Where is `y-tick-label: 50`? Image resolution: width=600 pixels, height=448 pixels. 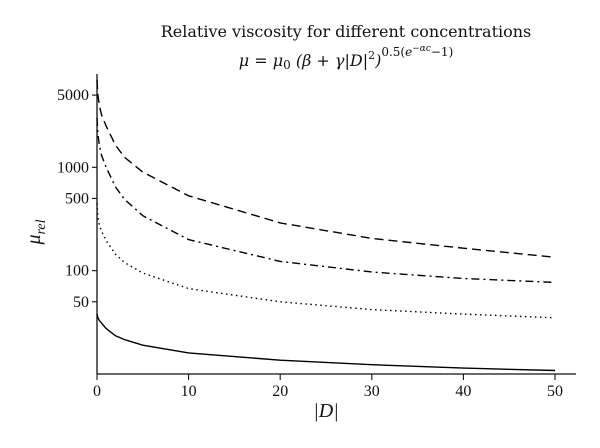
y-tick-label: 50 is located at coordinates (81, 302).